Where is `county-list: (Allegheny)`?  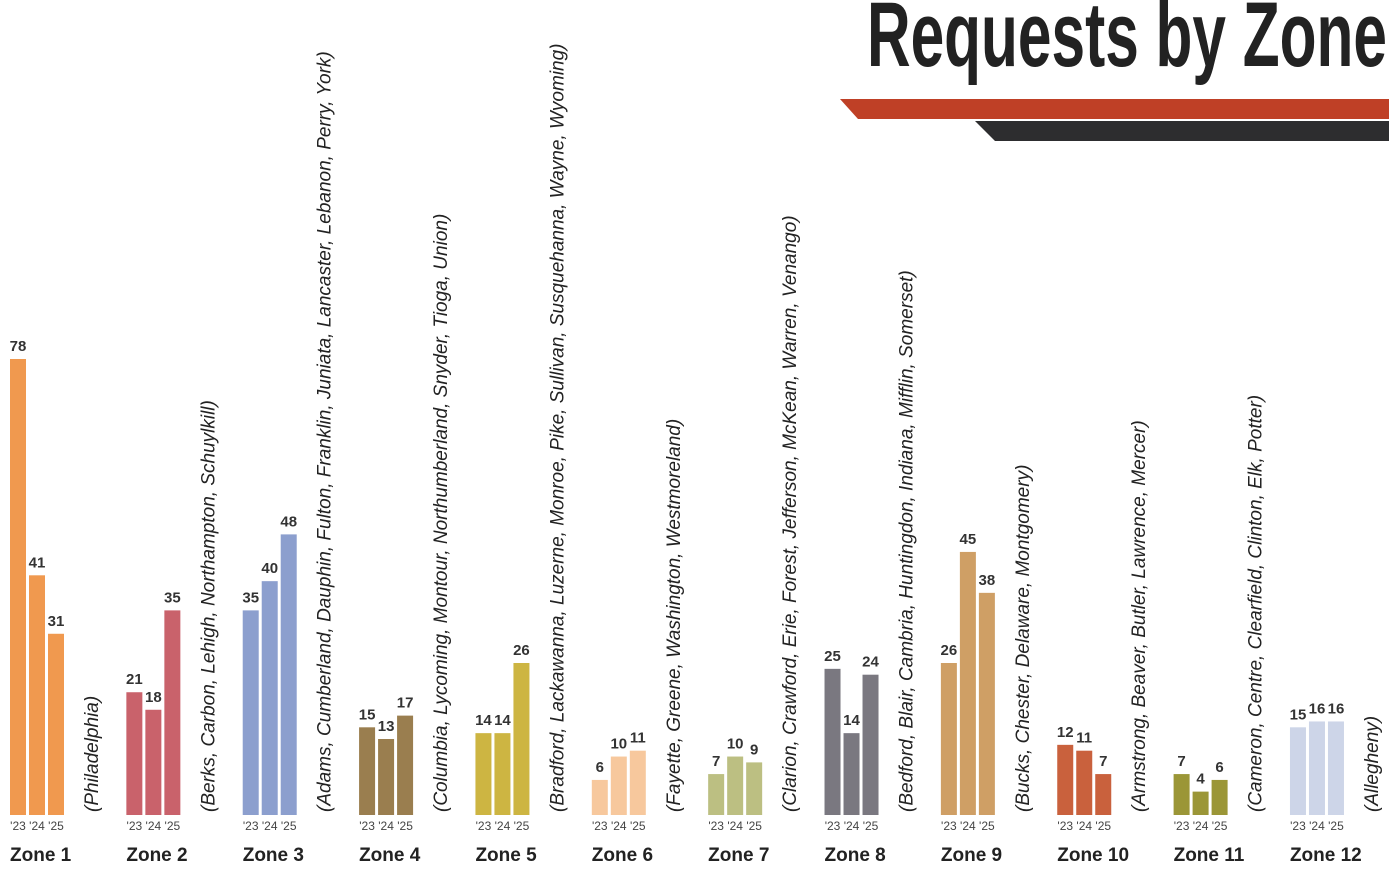
county-list: (Allegheny) is located at coordinates (1372, 764).